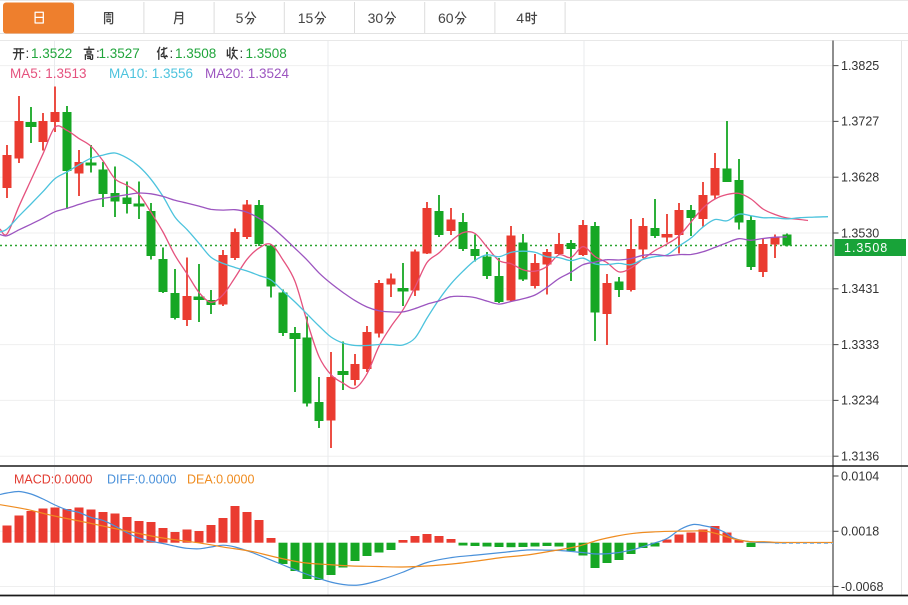 The image size is (908, 605). What do you see at coordinates (53, 480) in the screenshot?
I see `svg-text: MACD:0.0000` at bounding box center [53, 480].